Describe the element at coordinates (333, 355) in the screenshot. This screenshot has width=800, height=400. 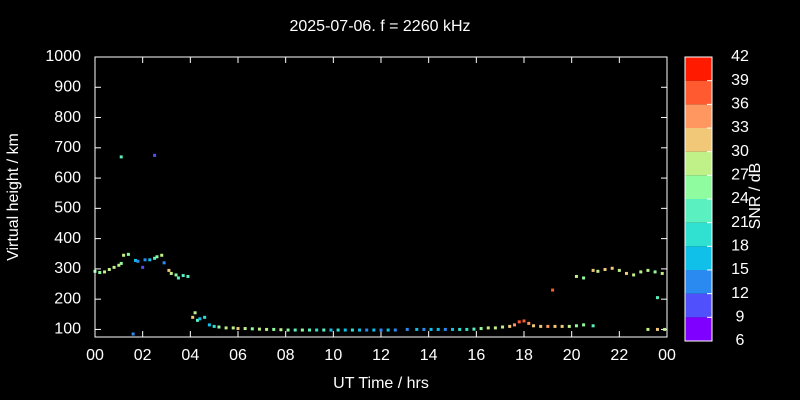
I see `x-tick-label: 10` at that location.